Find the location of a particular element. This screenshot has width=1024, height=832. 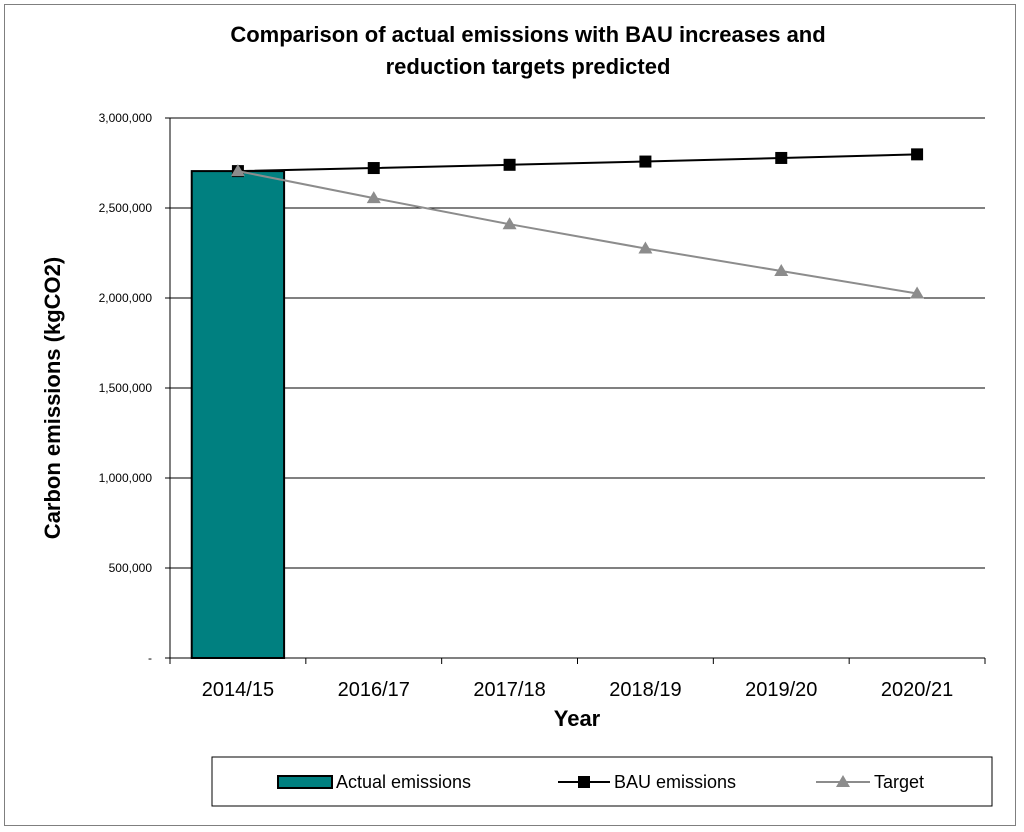

legend-swatch-target-marker is located at coordinates (843, 781).